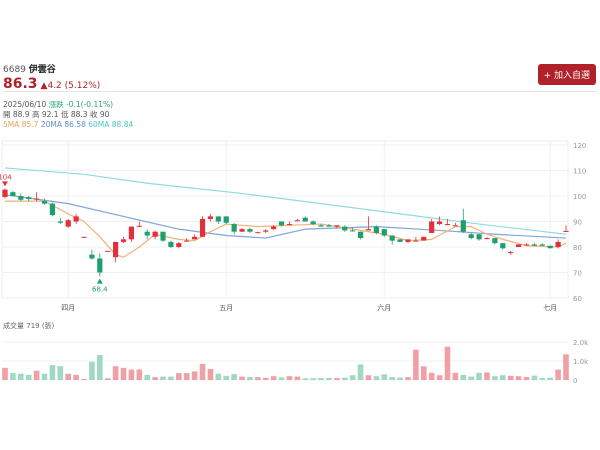 The height and width of the screenshot is (450, 600). What do you see at coordinates (579, 197) in the screenshot?
I see `y-tick-label: 100` at bounding box center [579, 197].